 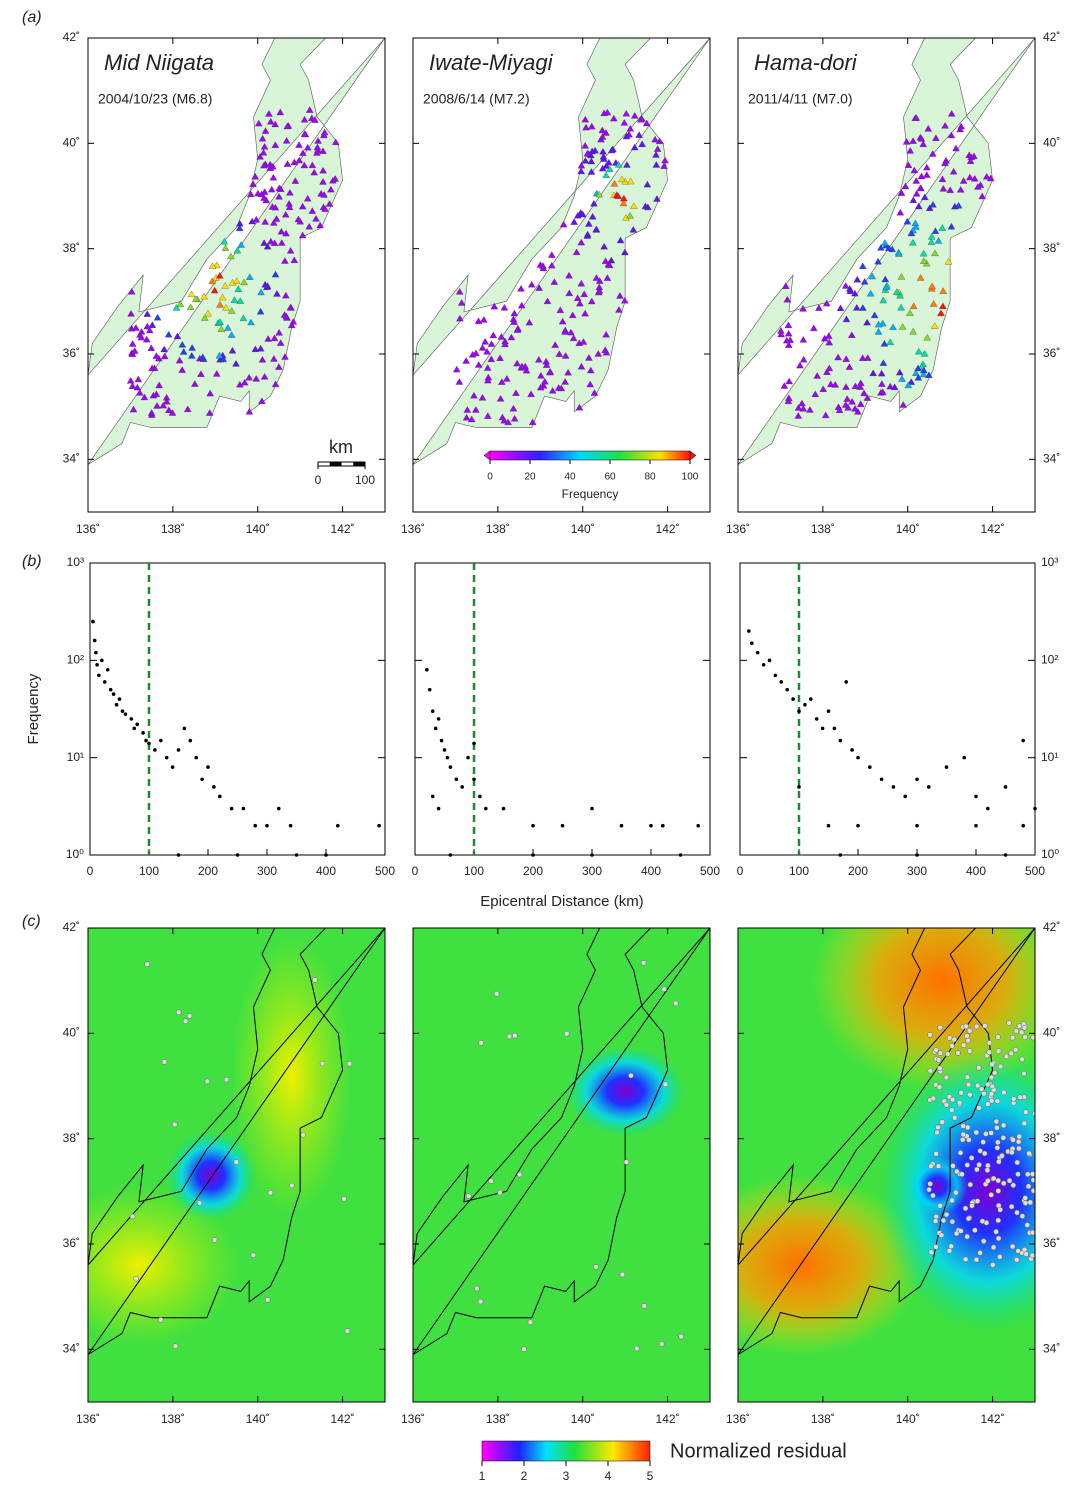 I want to click on scale-label: 100, so click(x=365, y=480).